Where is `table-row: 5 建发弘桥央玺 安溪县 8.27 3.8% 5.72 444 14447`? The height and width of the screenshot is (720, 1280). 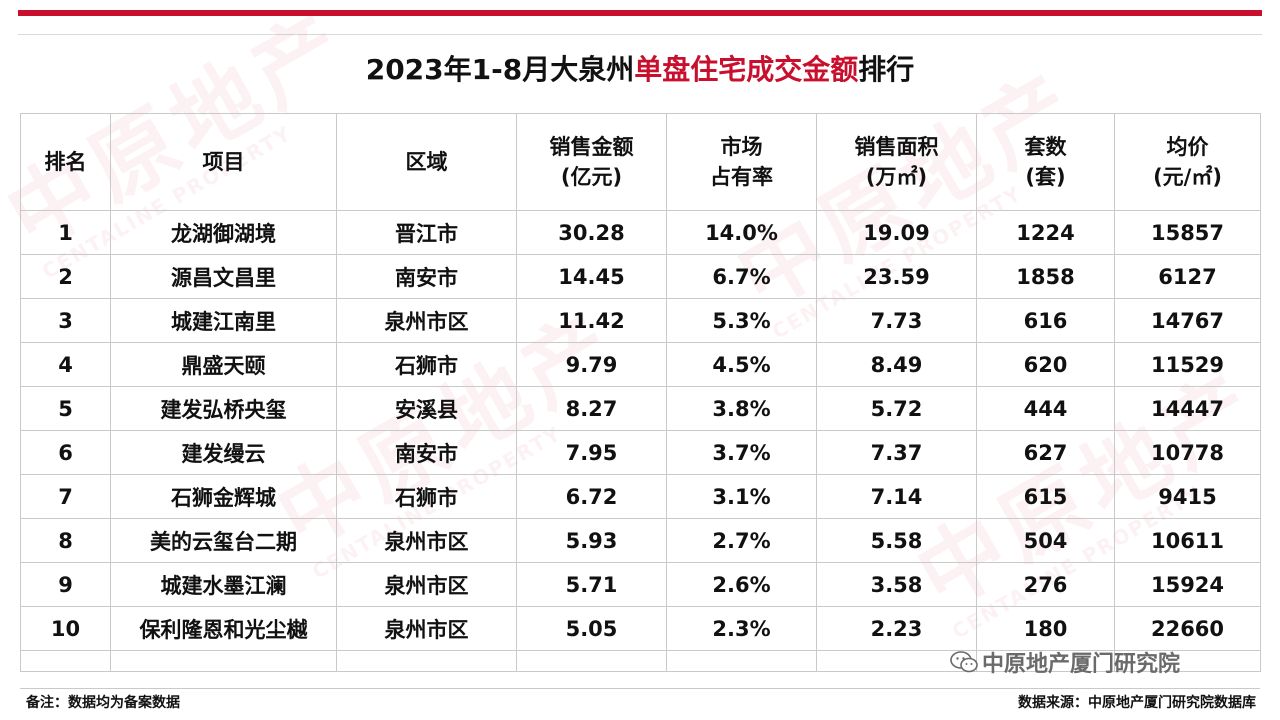 table-row: 5 建发弘桥央玺 安溪县 8.27 3.8% 5.72 444 14447 is located at coordinates (640, 408).